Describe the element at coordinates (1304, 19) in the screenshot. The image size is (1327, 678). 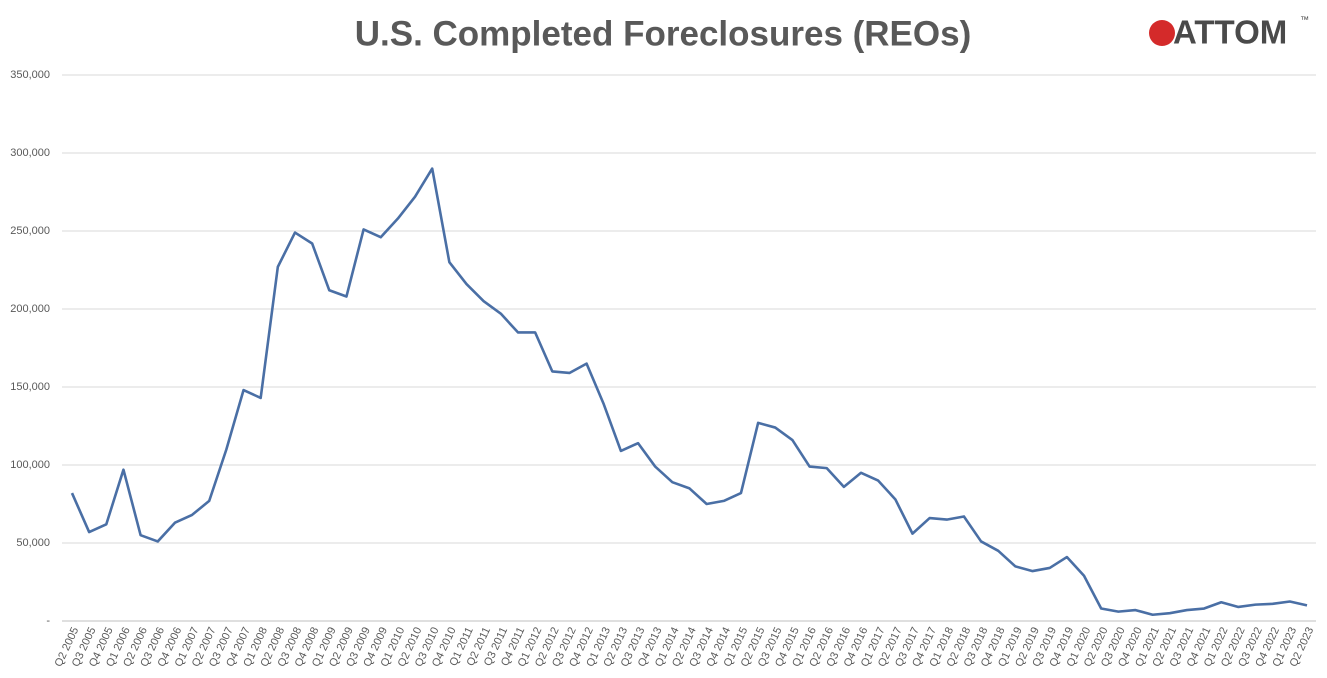
I see `logo-trademark: ™` at that location.